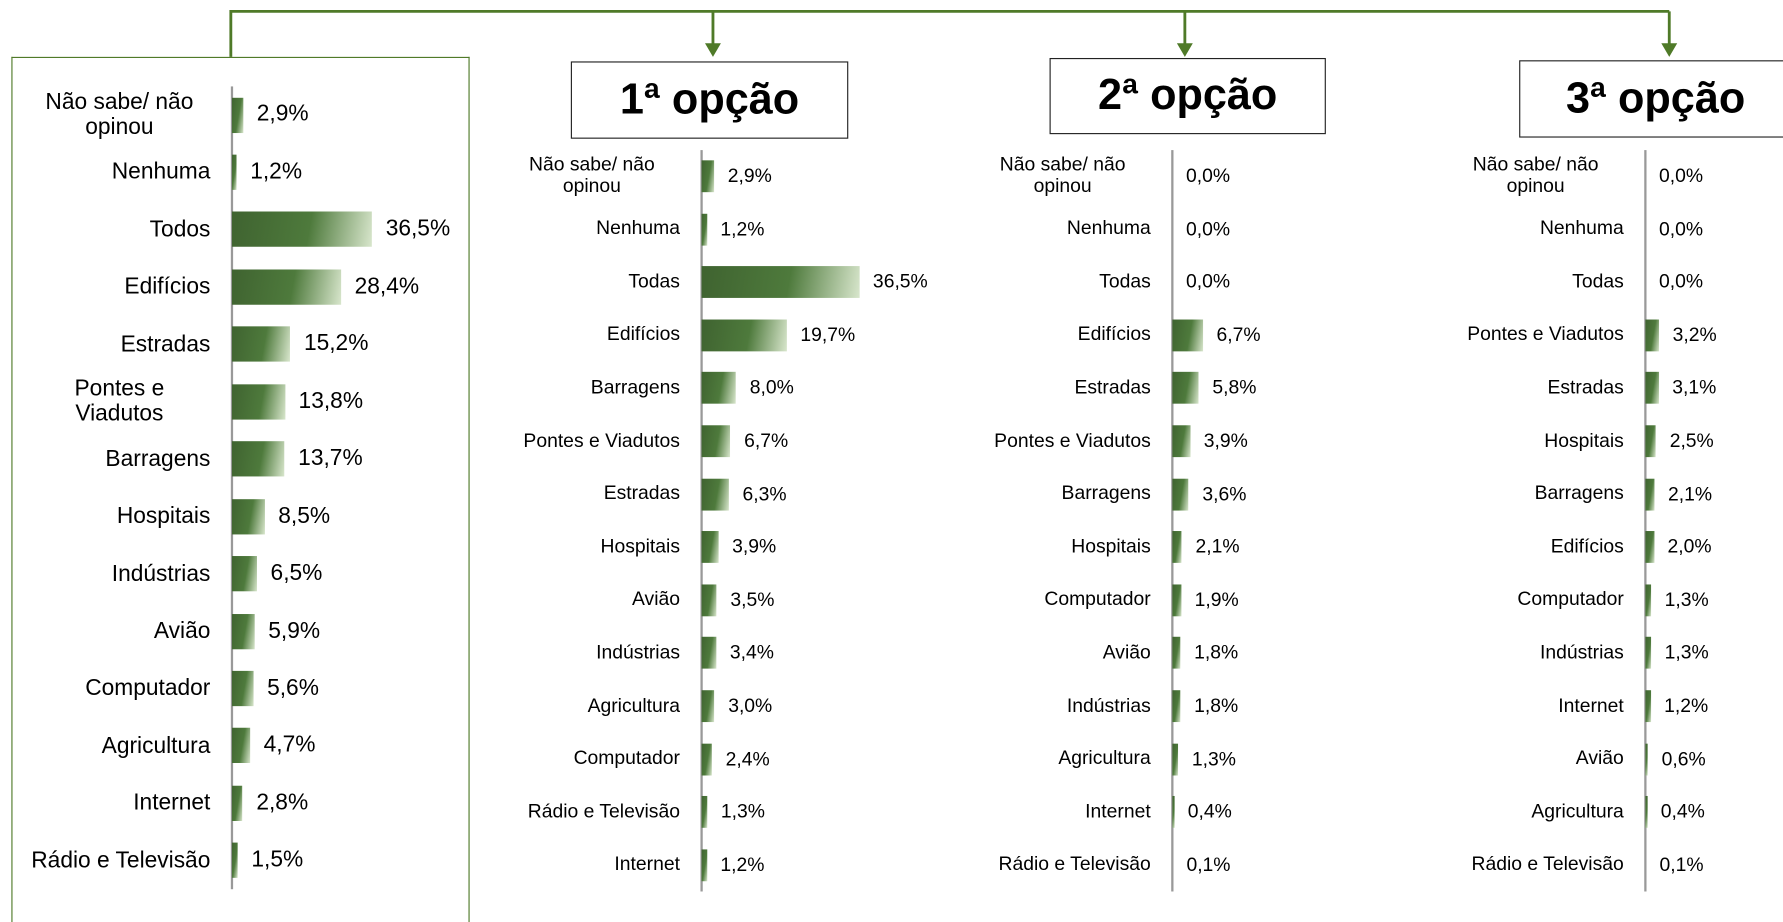 The height and width of the screenshot is (922, 1783). Describe the element at coordinates (764, 494) in the screenshot. I see `value-label: 6,3%` at that location.